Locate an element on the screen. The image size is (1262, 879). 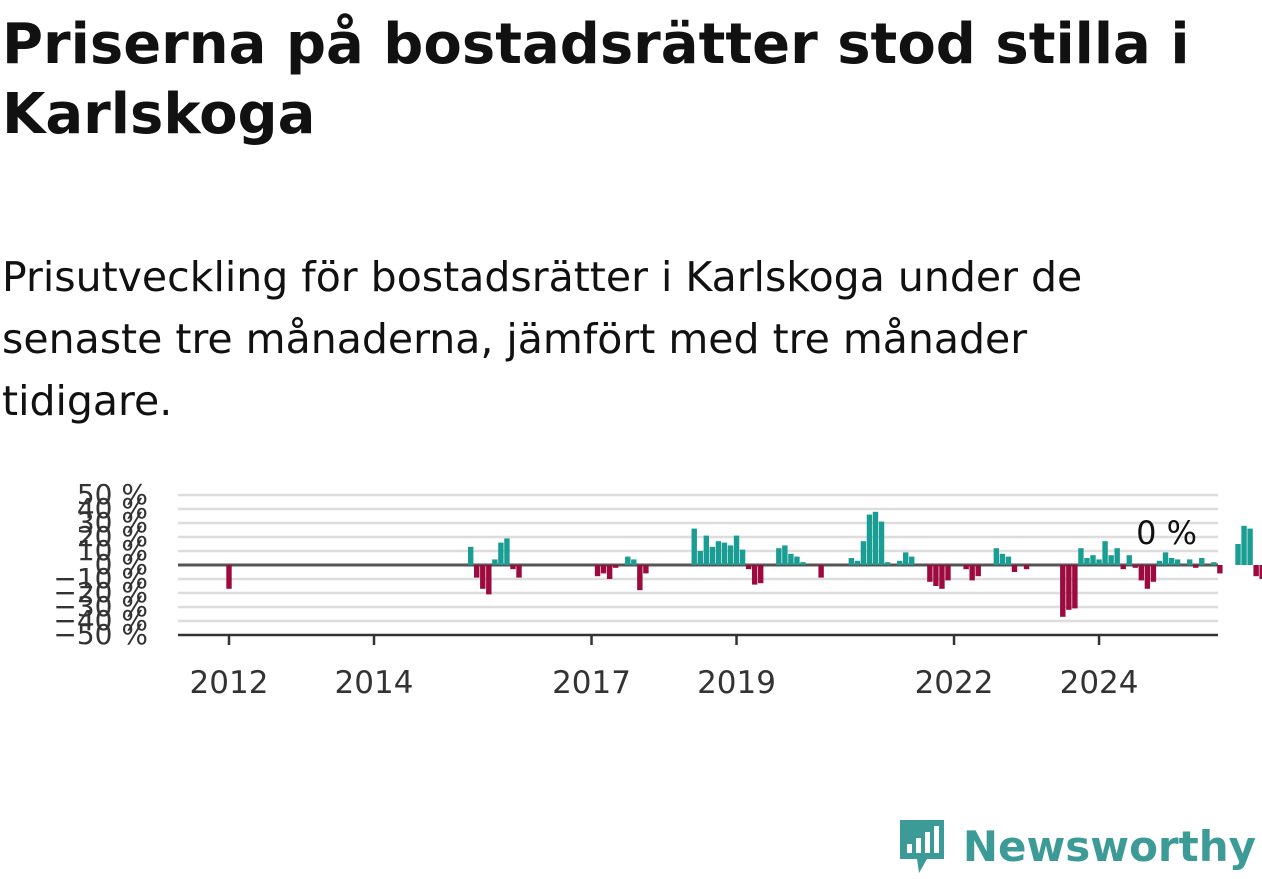
x-tick-label: 2014 is located at coordinates (374, 682).